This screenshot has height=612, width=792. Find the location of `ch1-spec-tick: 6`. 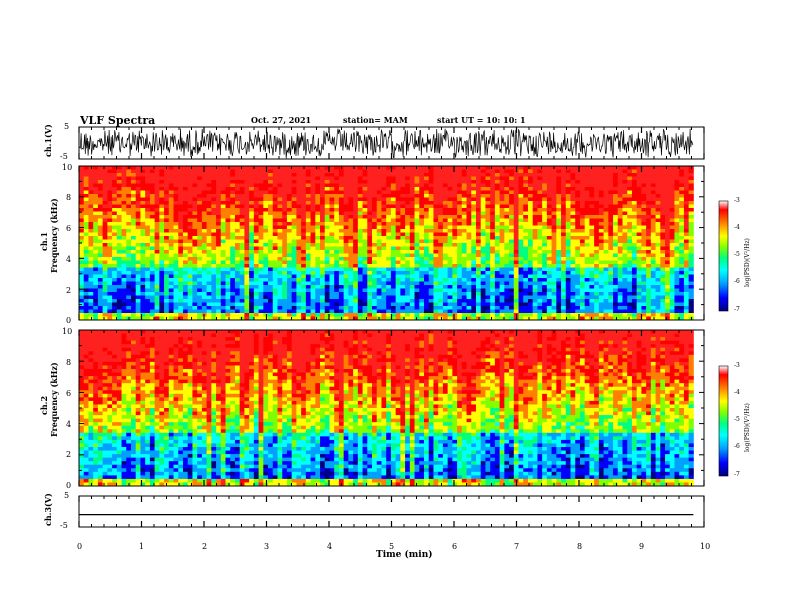

ch1-spec-tick: 6 is located at coordinates (69, 228).